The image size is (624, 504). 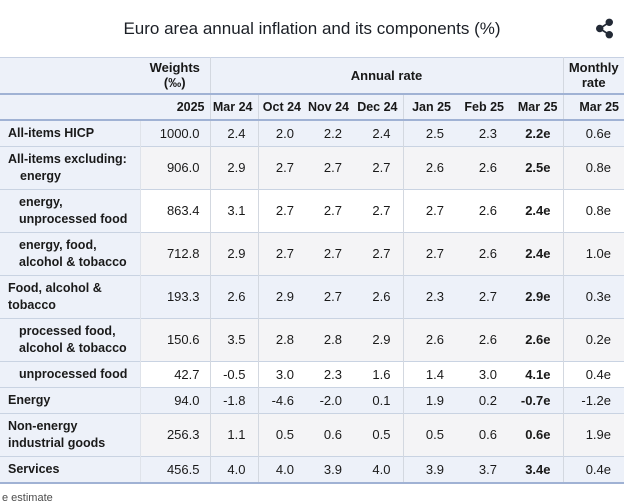 I want to click on monthly-rate-cell: 0.6e, so click(x=593, y=132).